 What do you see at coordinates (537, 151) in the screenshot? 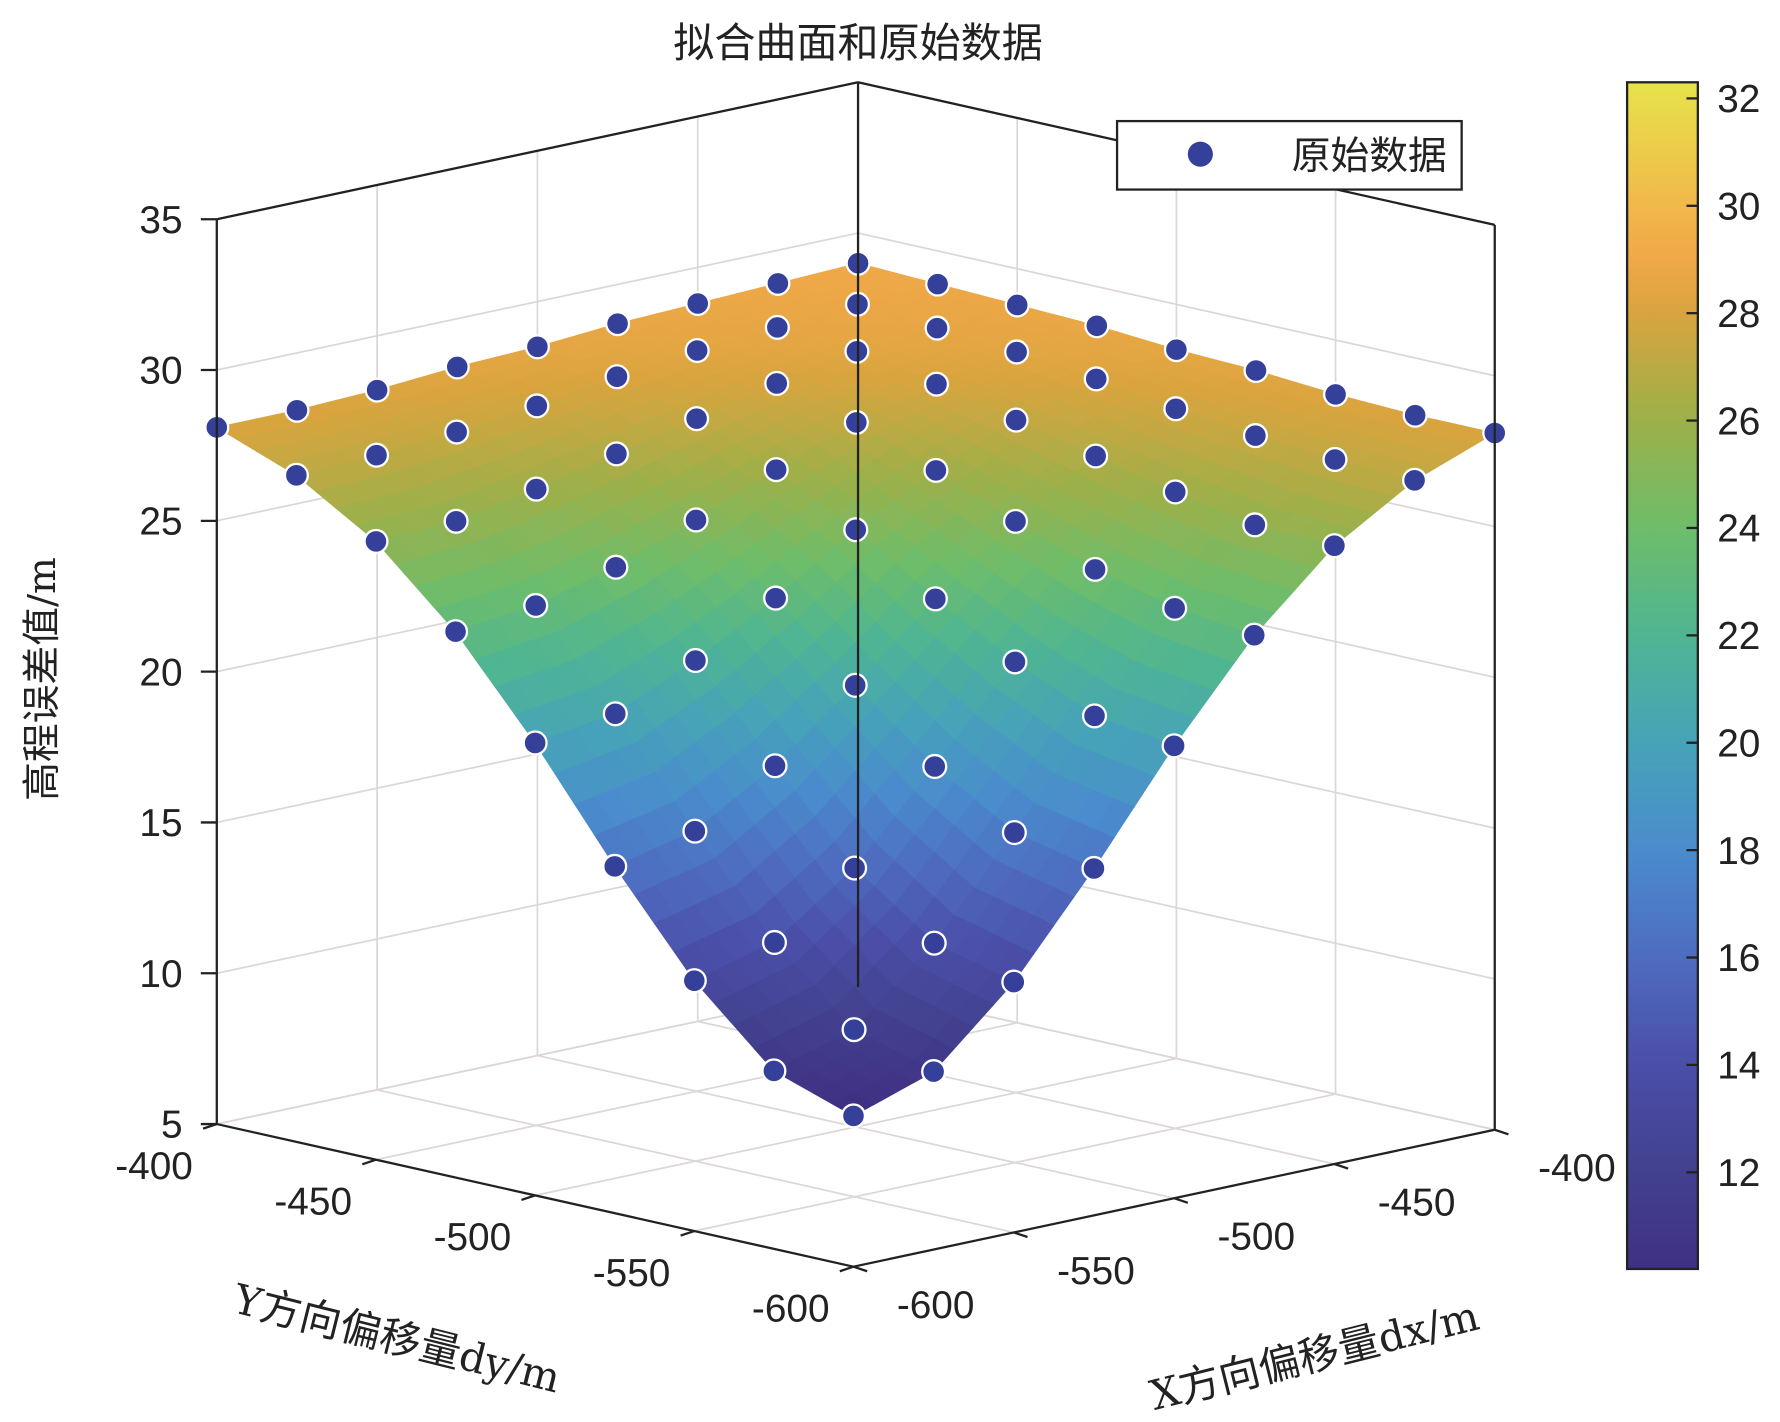
I see `box-edge` at bounding box center [537, 151].